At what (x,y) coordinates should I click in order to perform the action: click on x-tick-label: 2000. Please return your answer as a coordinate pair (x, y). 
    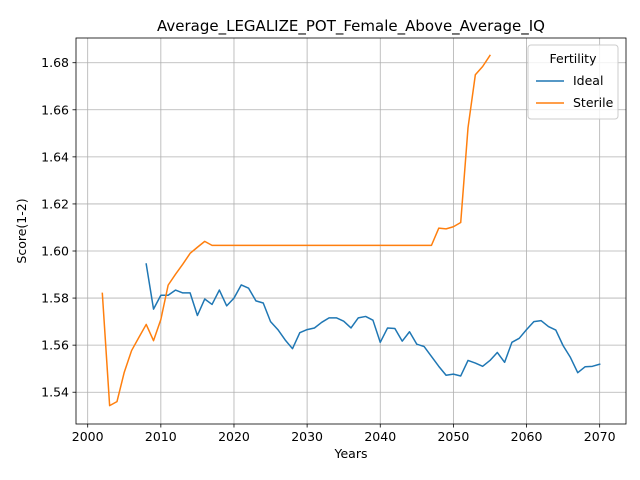
    Looking at the image, I should click on (88, 436).